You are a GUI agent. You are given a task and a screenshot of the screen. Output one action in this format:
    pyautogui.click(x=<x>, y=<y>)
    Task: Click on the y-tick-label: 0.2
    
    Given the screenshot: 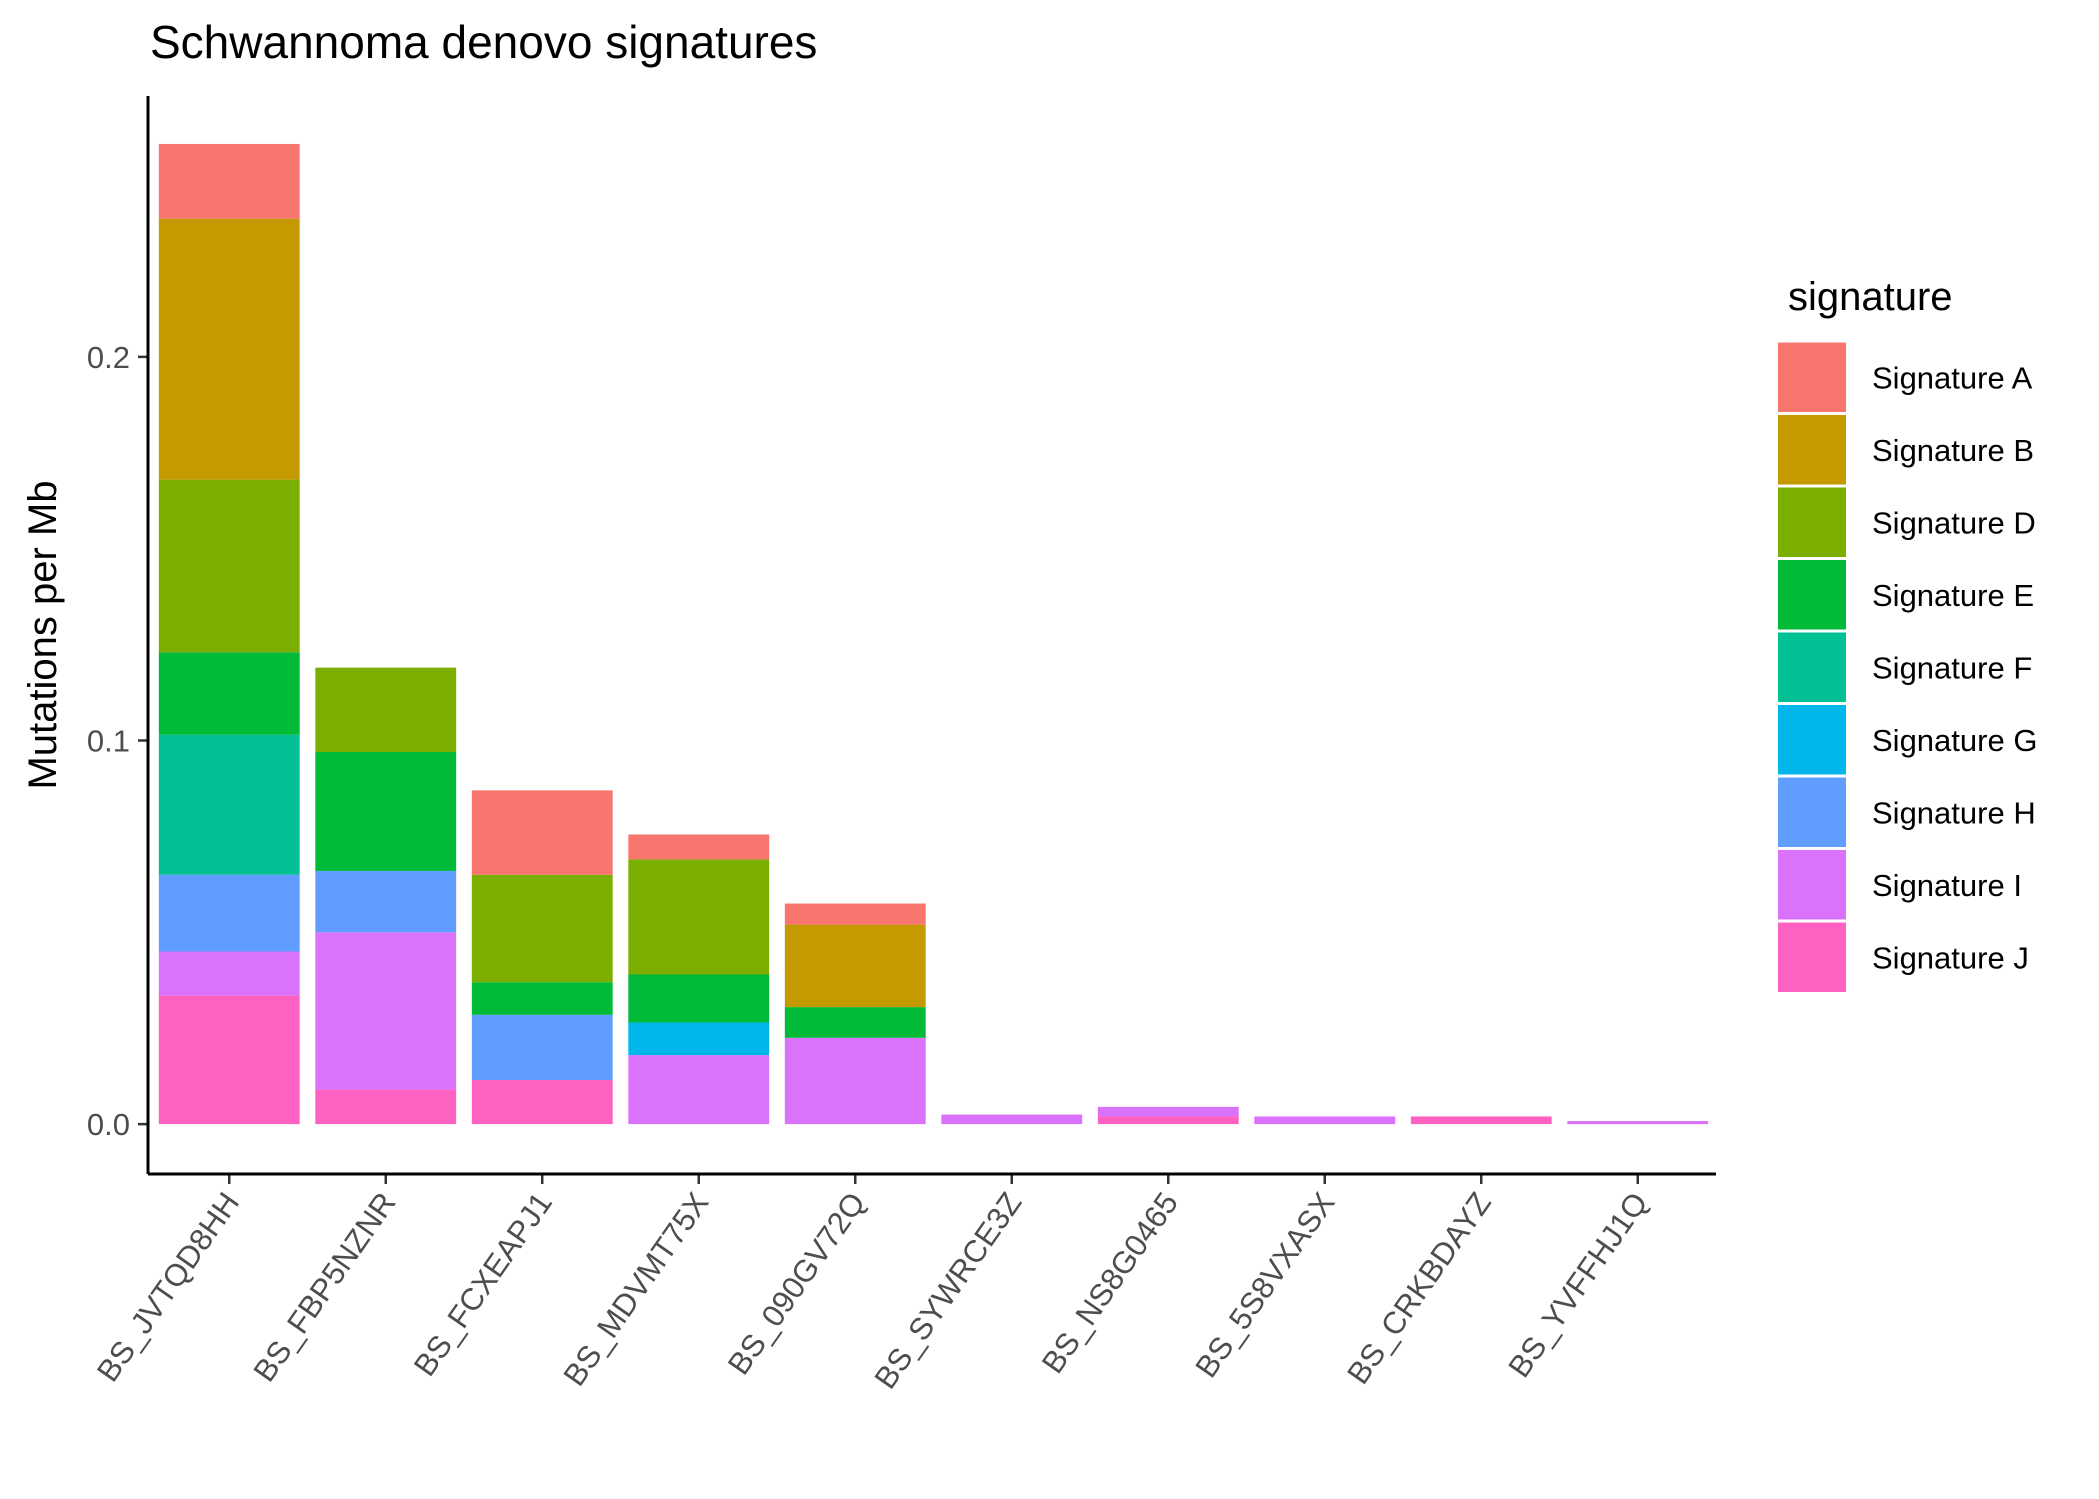 What is the action you would take?
    pyautogui.click(x=108, y=357)
    